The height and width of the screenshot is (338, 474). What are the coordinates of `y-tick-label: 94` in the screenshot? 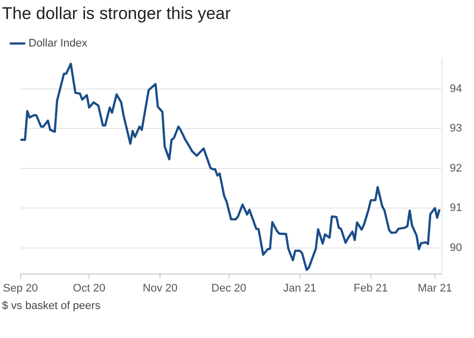 It's located at (456, 88).